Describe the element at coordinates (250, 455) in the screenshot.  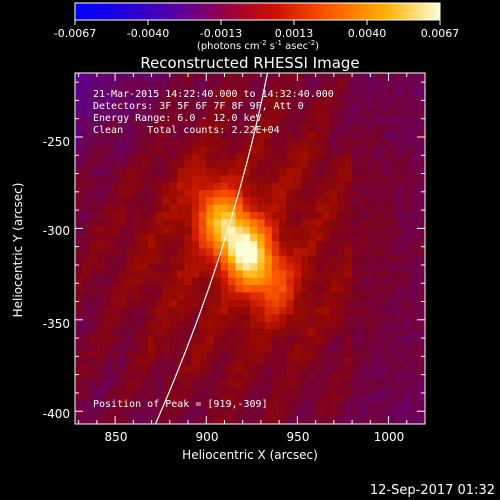
I see `x-axis-label: Heliocentric X (arcsec)` at that location.